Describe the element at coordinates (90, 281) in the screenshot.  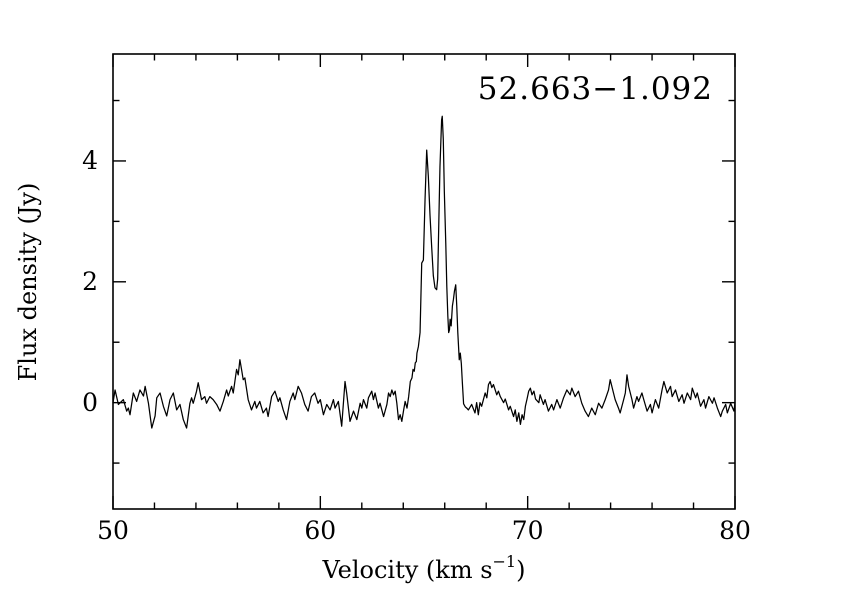
I see `y-tick-label-2: 2` at that location.